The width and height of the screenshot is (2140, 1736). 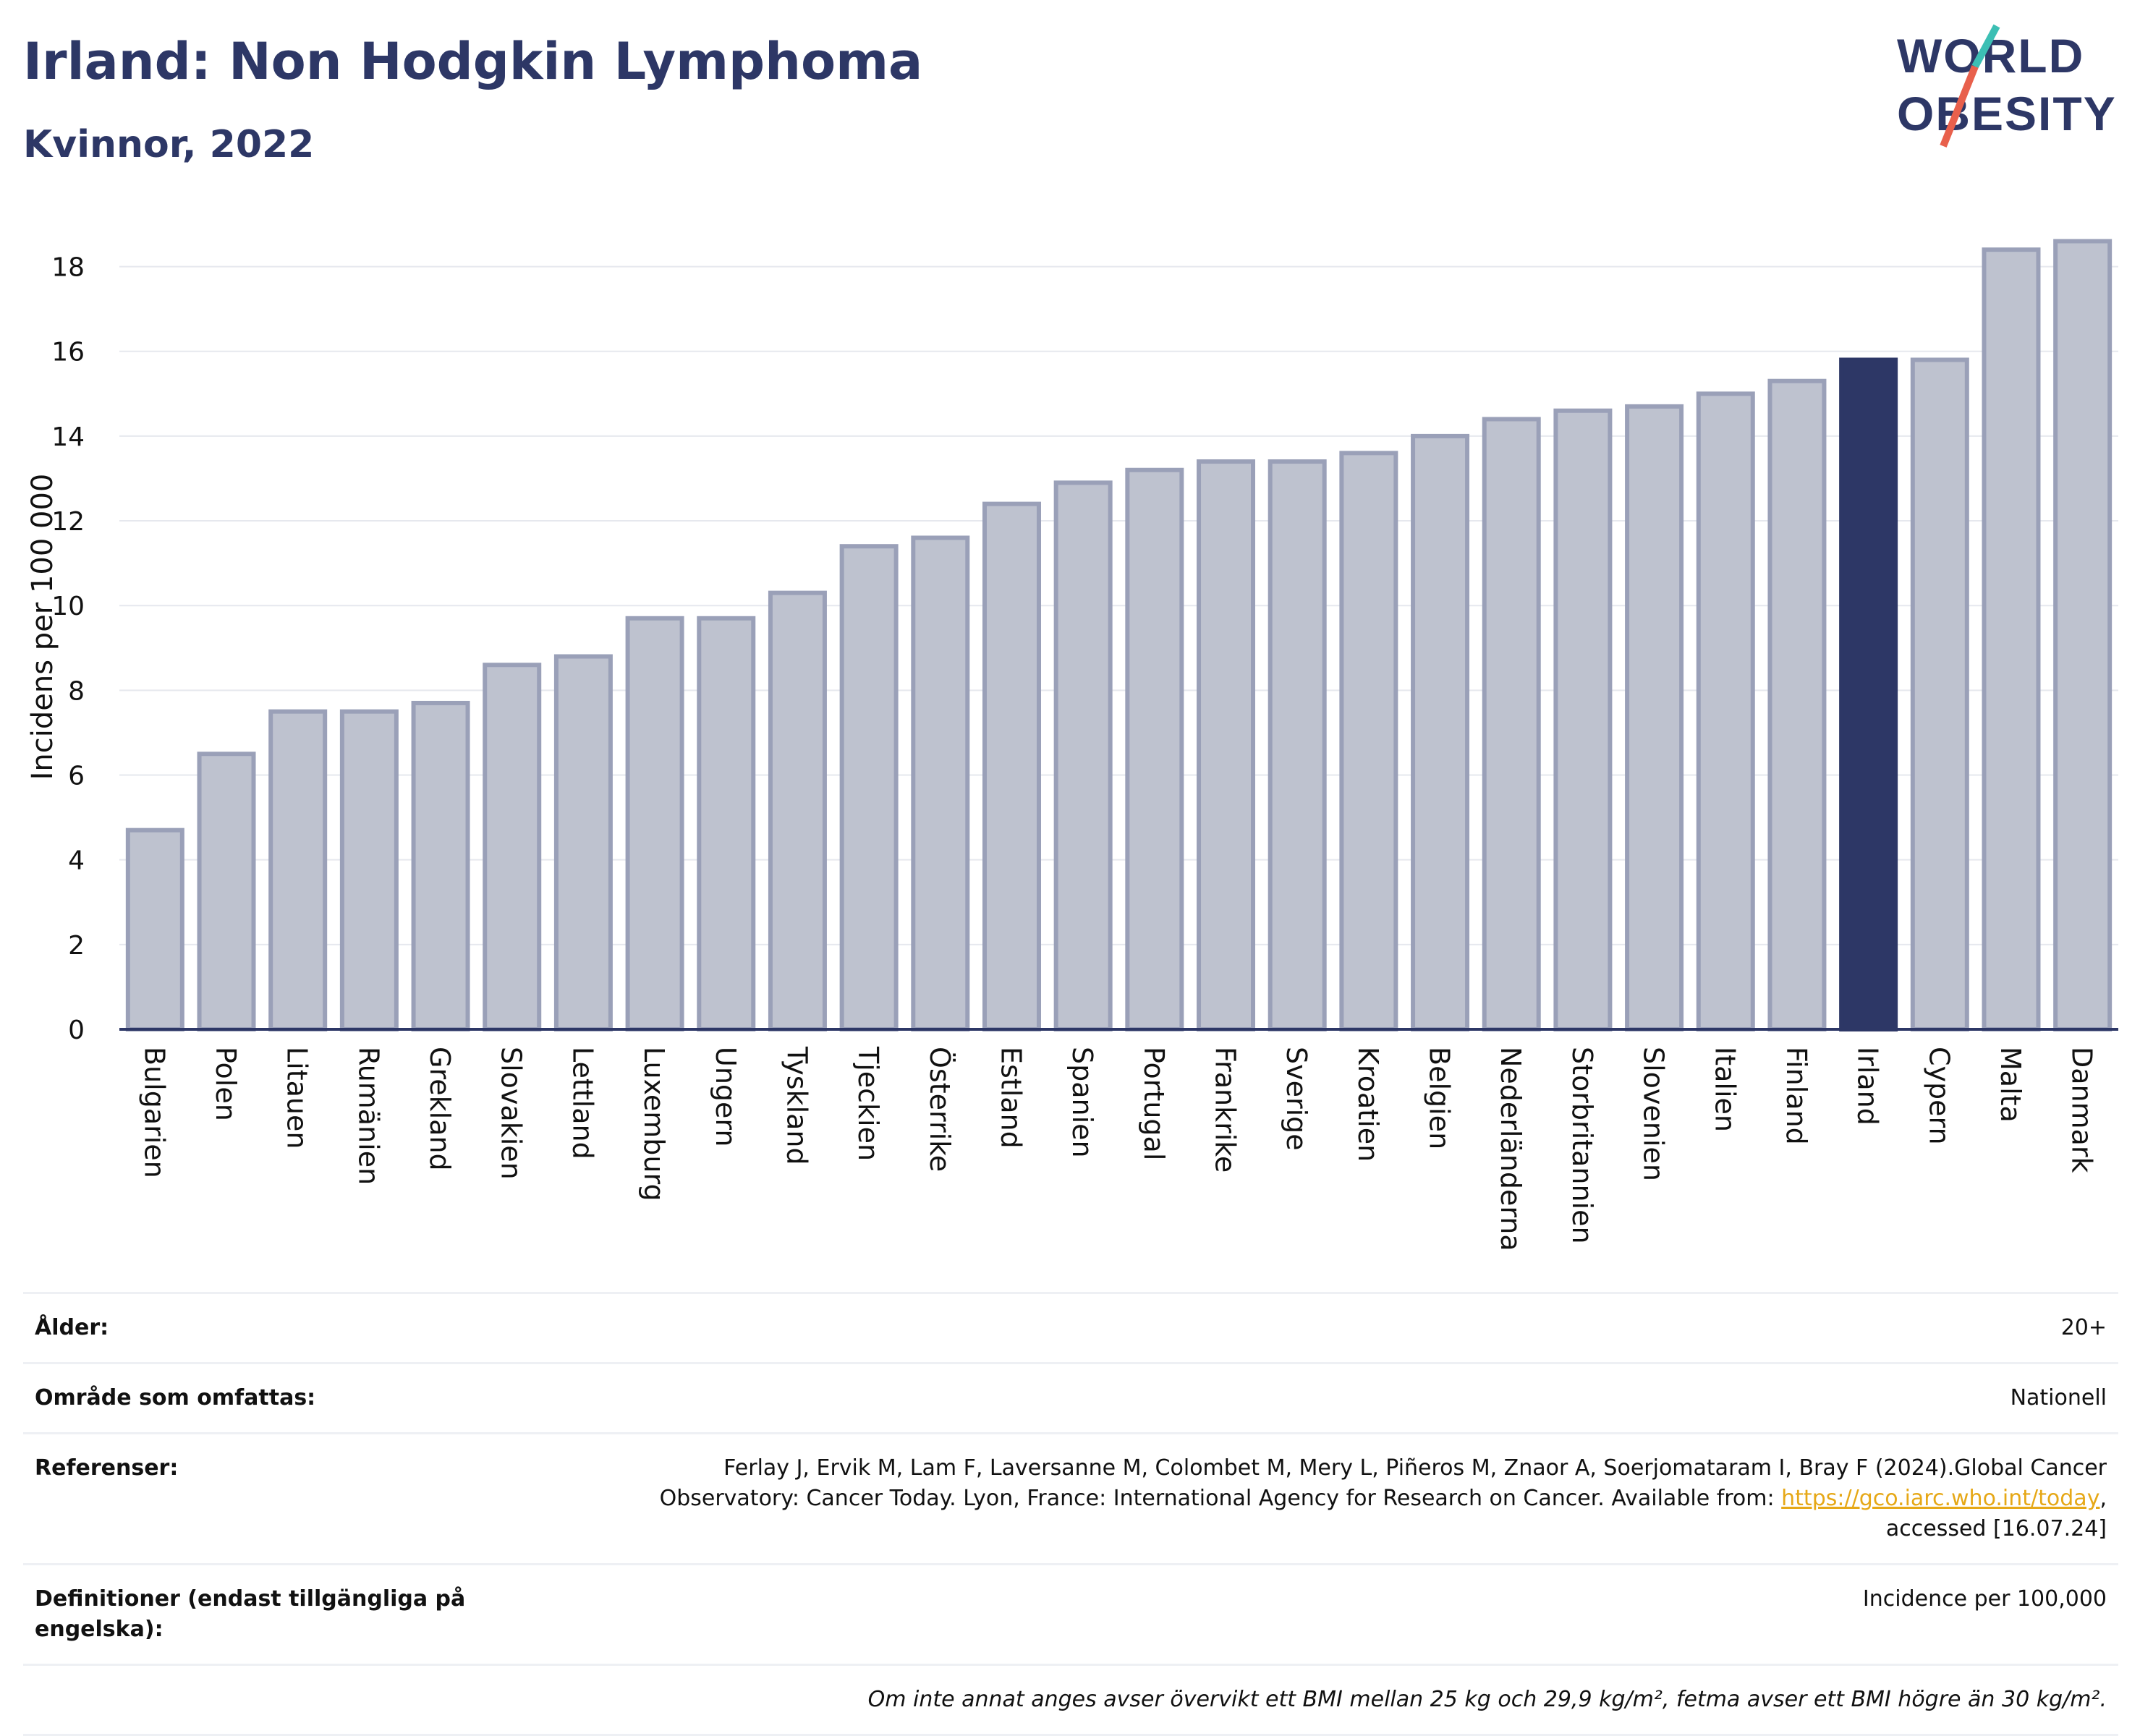 I want to click on bar-lettland, so click(x=583, y=843).